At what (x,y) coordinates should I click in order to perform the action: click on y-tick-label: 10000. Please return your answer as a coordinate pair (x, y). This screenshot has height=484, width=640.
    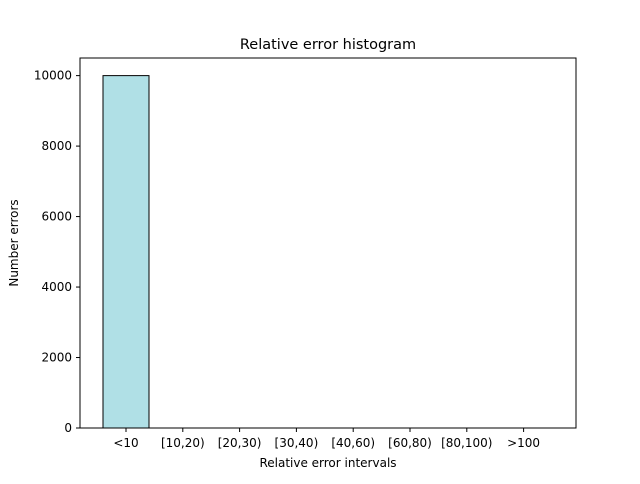
    Looking at the image, I should click on (53, 76).